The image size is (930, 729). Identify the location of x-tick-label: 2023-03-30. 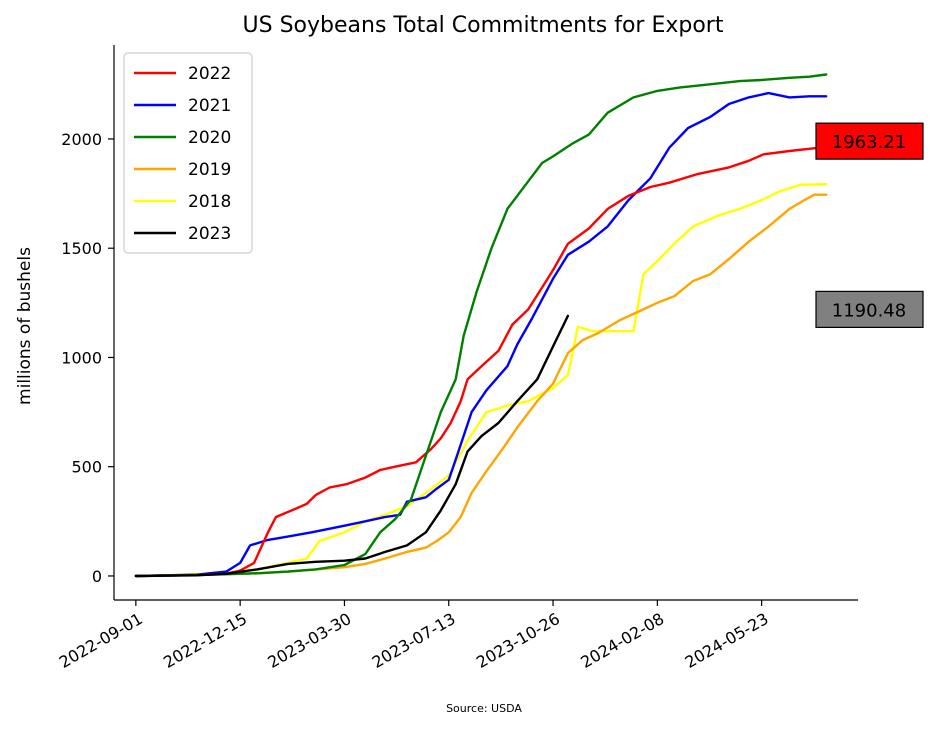
(309, 640).